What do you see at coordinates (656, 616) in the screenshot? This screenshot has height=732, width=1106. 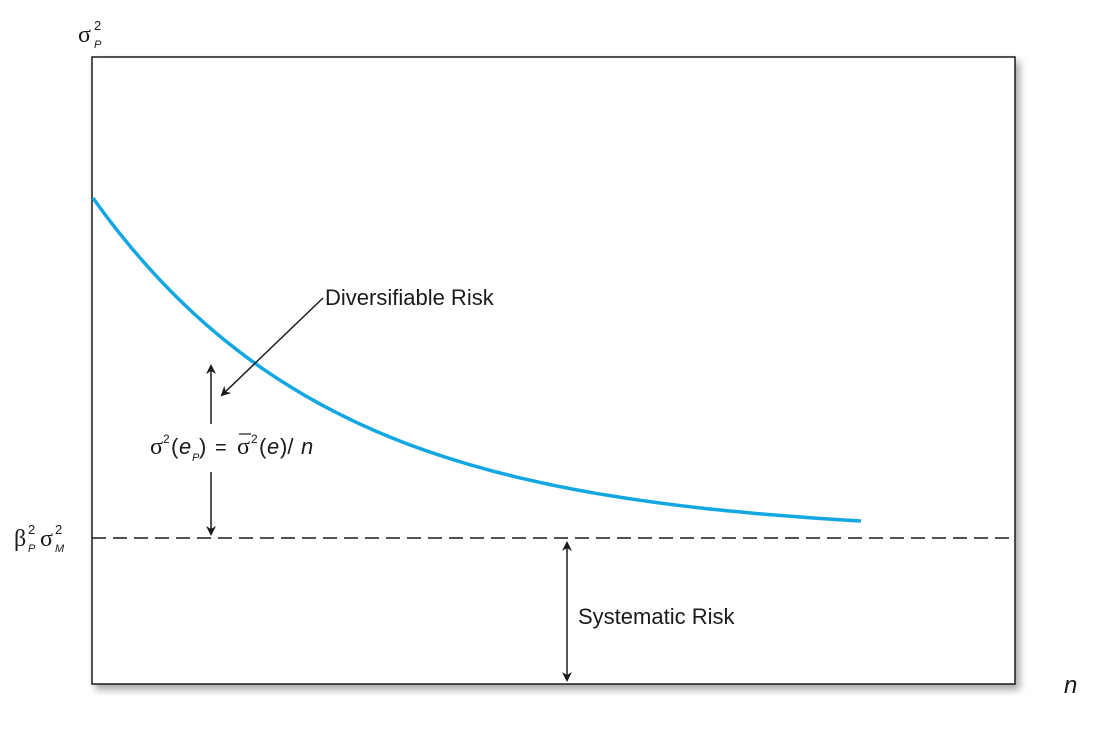 I see `systematic-risk-label: Systematic Risk` at bounding box center [656, 616].